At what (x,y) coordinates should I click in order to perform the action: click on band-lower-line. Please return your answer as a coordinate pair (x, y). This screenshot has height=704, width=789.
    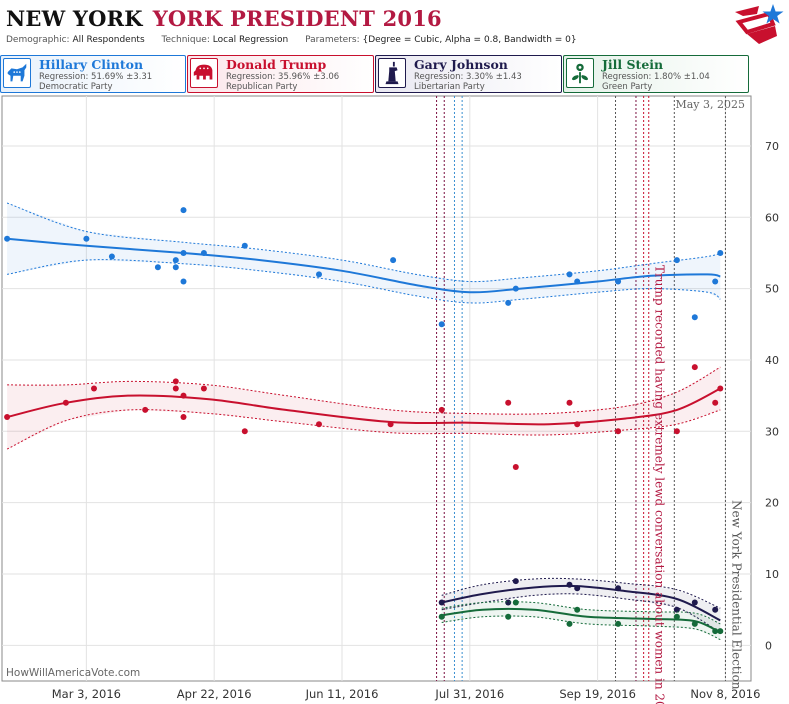
    Looking at the image, I should click on (364, 281).